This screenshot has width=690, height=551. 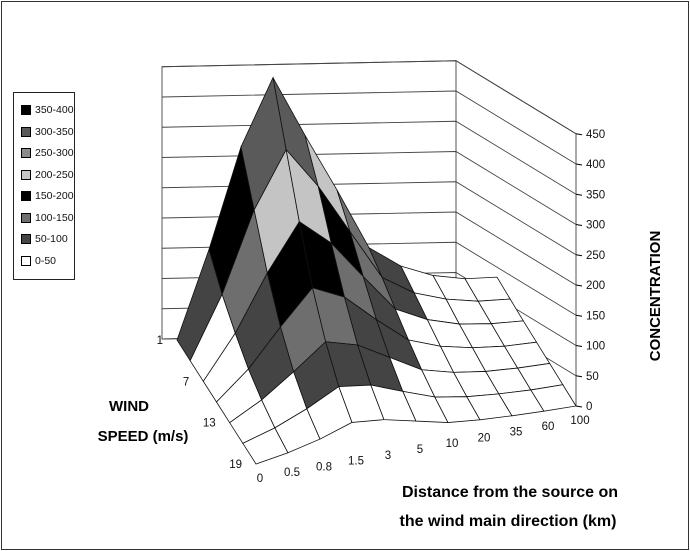 What do you see at coordinates (595, 347) in the screenshot?
I see `z-tick-label: 100` at bounding box center [595, 347].